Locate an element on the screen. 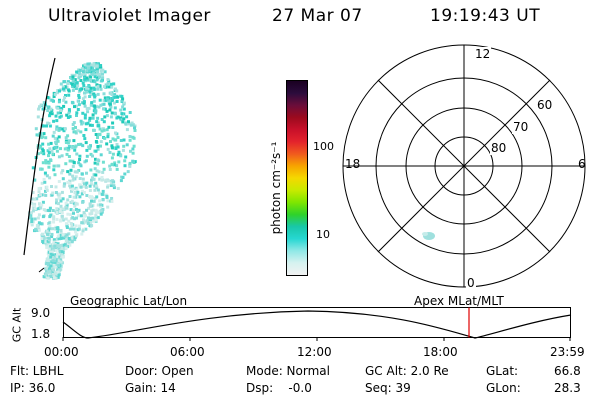  auroral-emission-speckle is located at coordinates (82, 171).